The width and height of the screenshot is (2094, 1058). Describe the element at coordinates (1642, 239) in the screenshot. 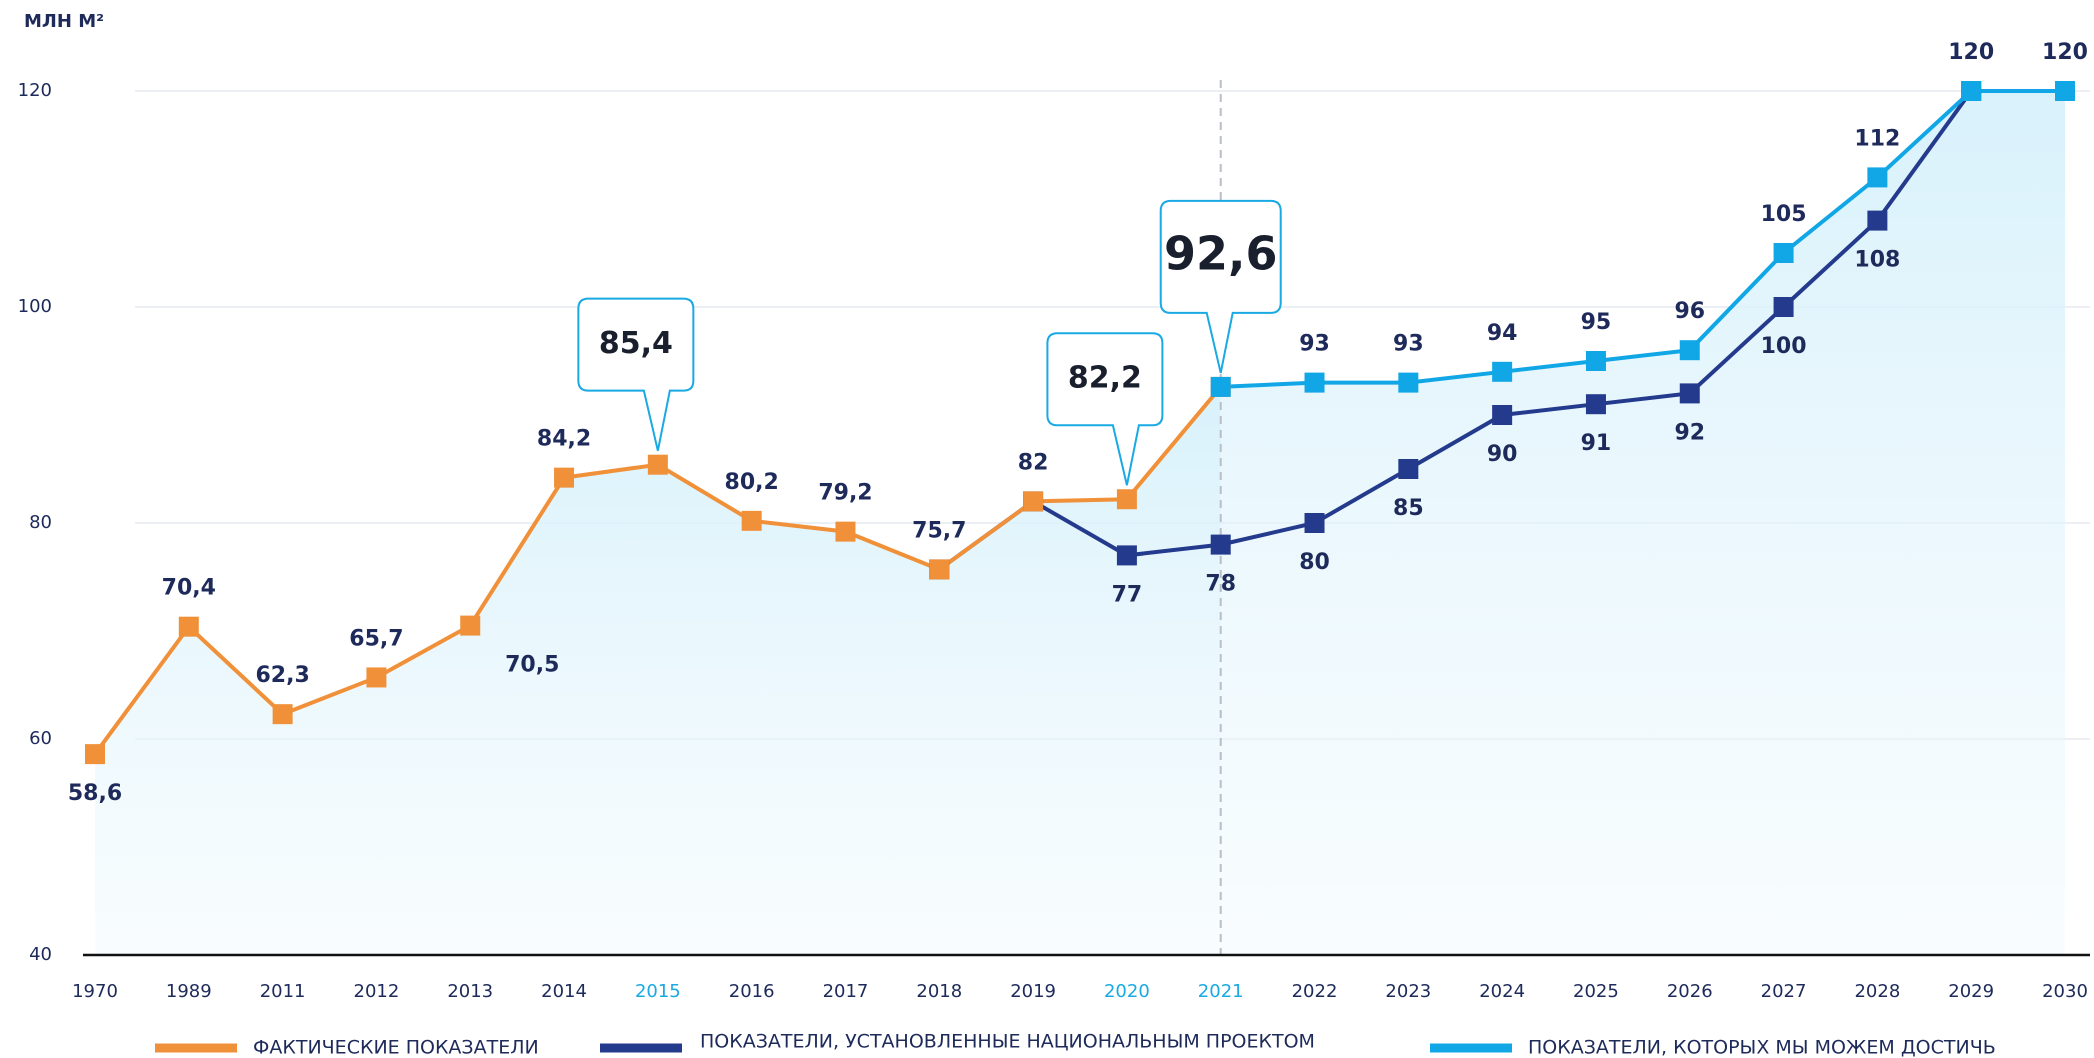

I see `series-line` at that location.